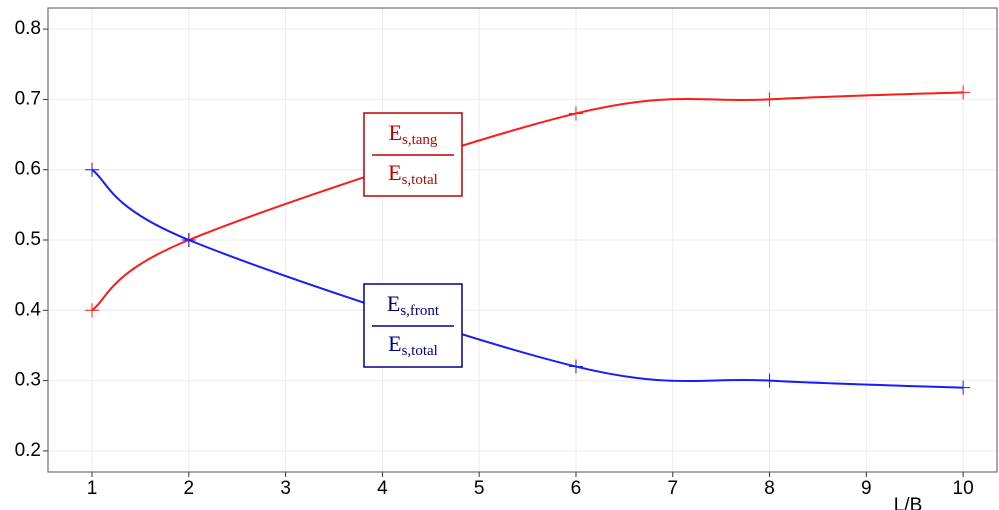 The height and width of the screenshot is (510, 999). What do you see at coordinates (28, 28) in the screenshot?
I see `y-tick-label: 0.8` at bounding box center [28, 28].